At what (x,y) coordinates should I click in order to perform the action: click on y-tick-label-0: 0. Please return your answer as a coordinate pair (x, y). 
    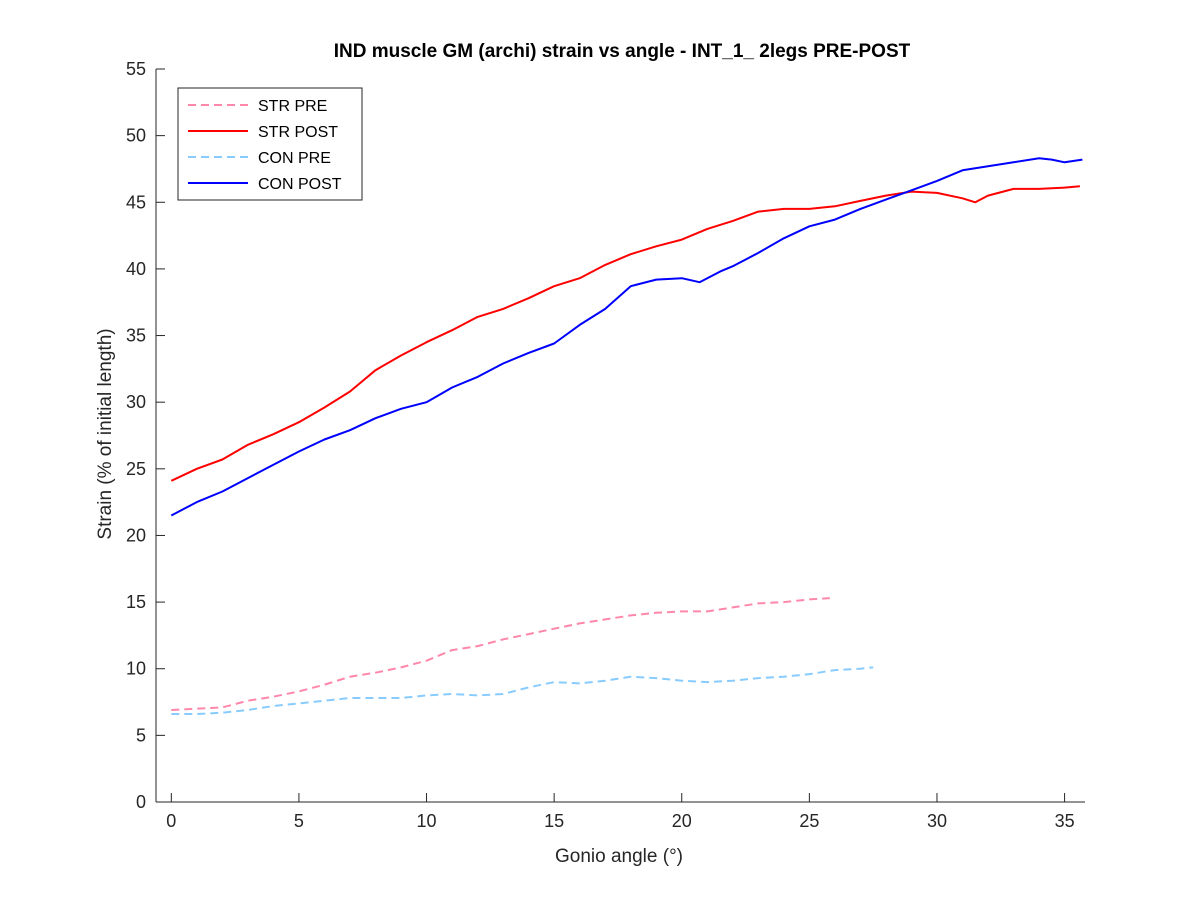
    Looking at the image, I should click on (141, 802).